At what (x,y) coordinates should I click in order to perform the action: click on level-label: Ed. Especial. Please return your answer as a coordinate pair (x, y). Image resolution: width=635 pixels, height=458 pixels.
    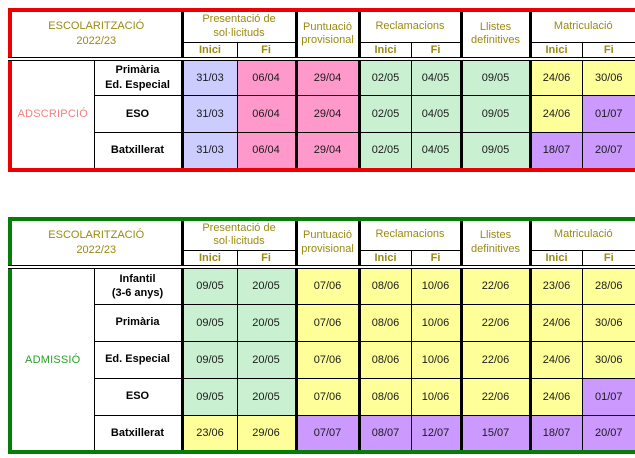
    Looking at the image, I should click on (138, 359).